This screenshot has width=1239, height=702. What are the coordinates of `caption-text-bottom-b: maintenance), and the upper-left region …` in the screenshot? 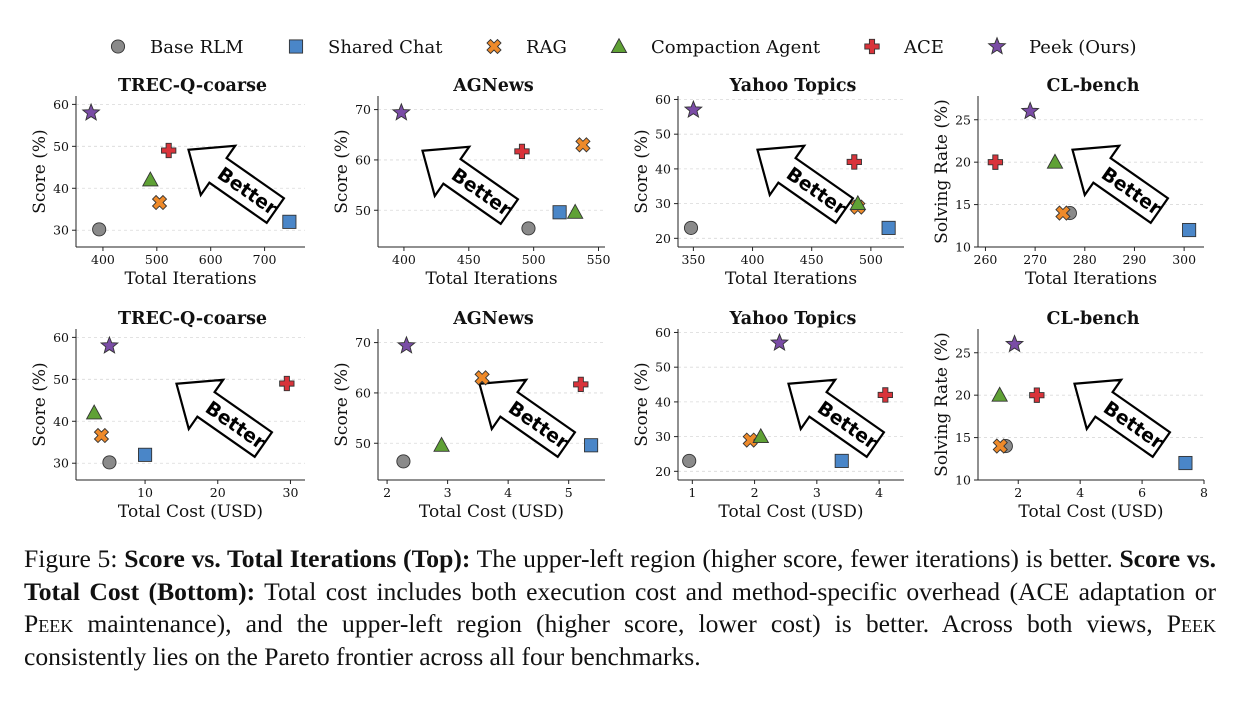 It's located at (620, 623).